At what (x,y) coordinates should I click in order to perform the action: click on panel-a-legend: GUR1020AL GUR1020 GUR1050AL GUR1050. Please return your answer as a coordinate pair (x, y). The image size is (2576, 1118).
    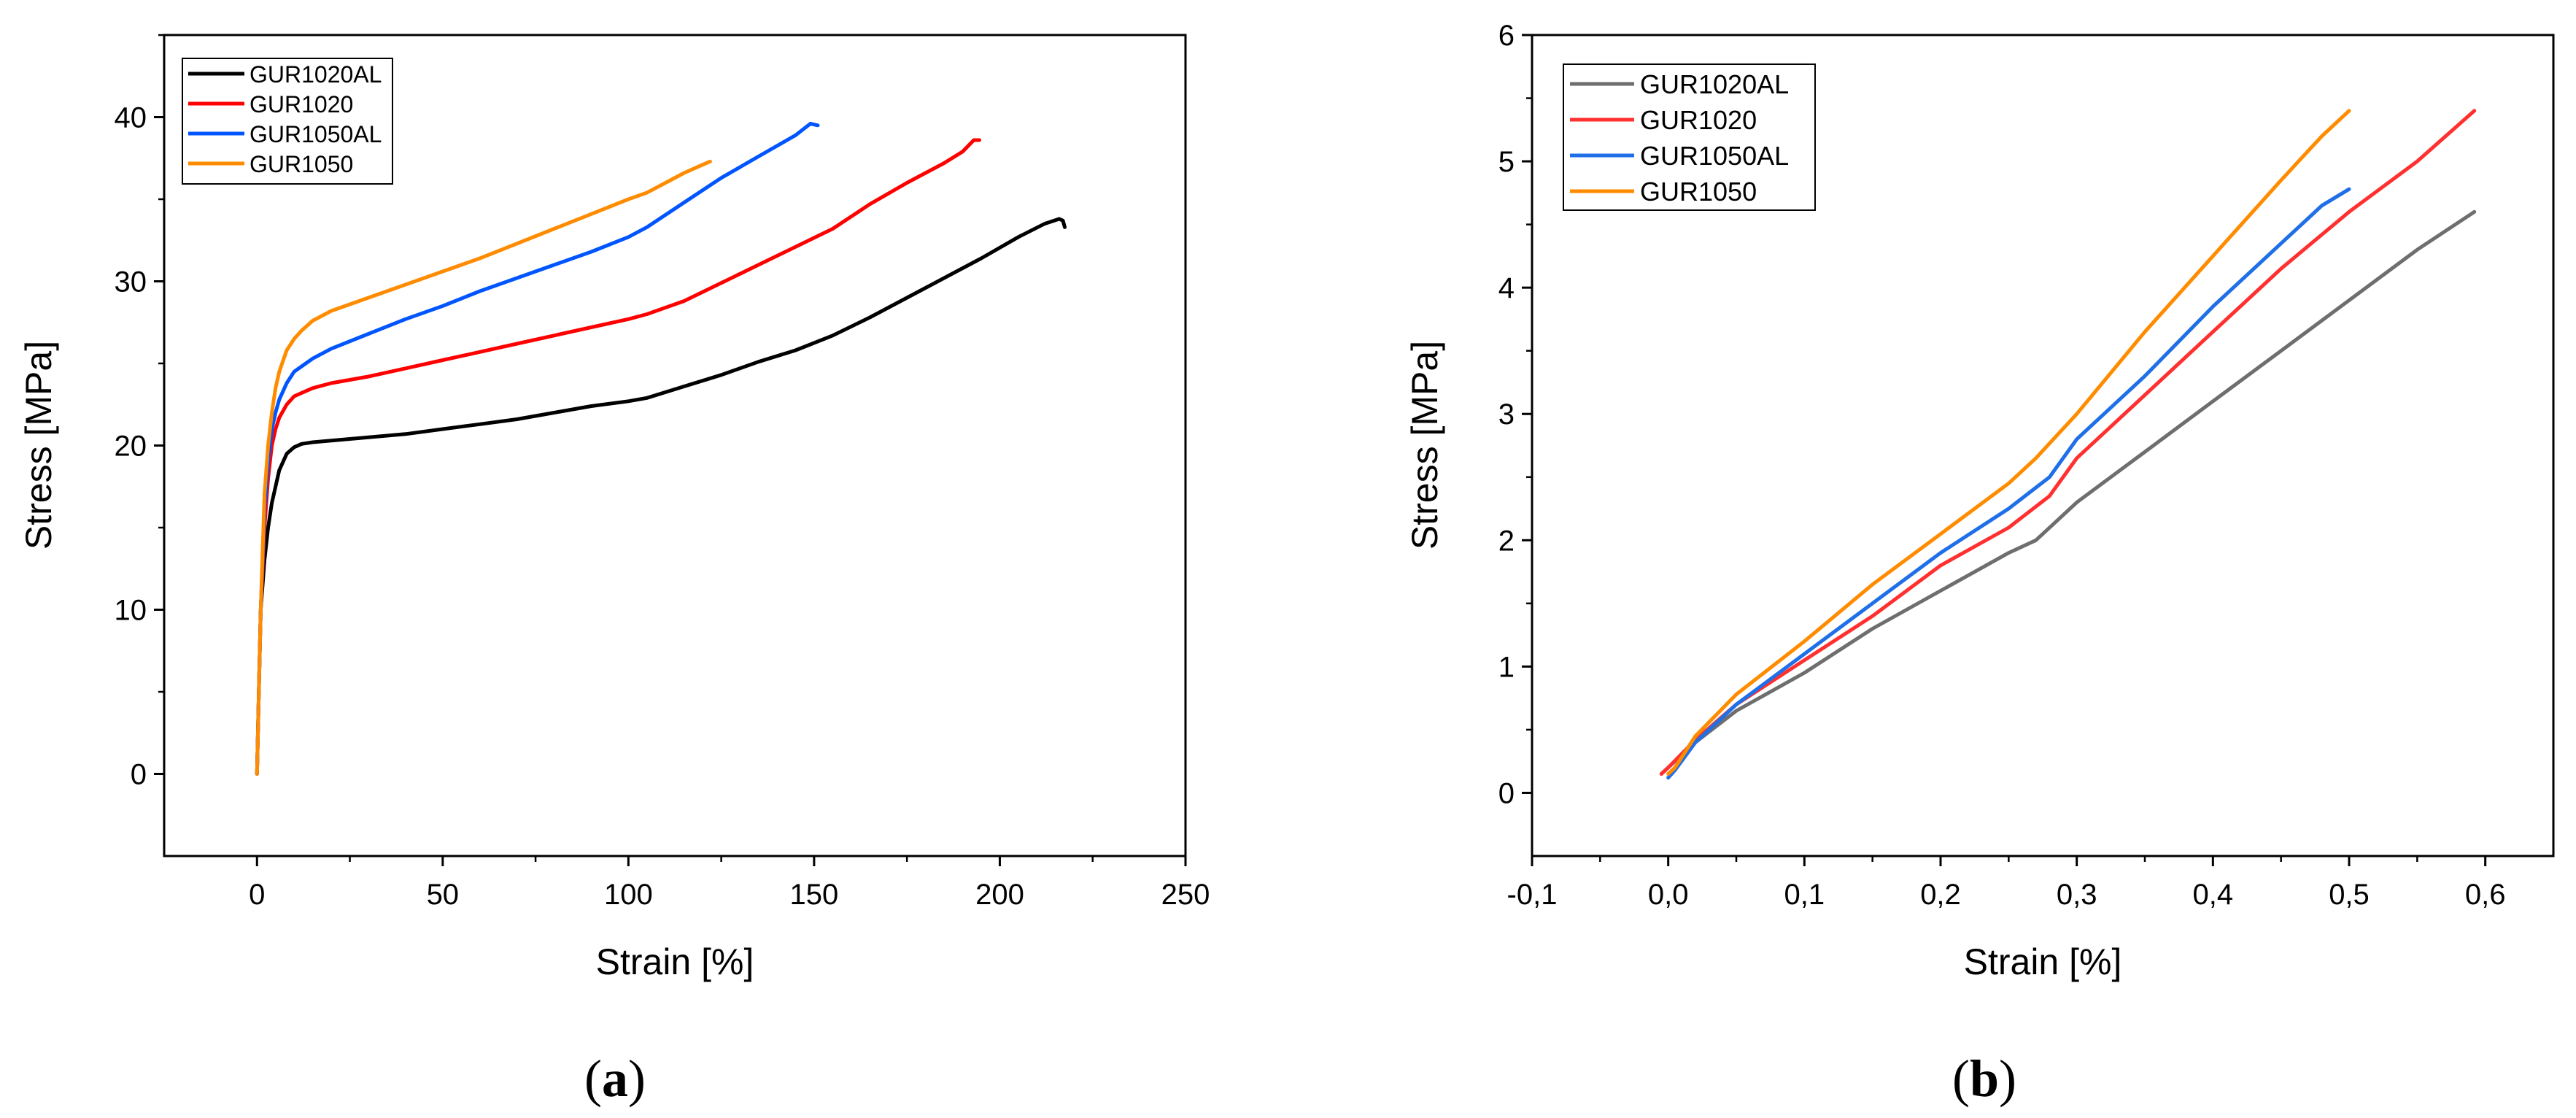
    Looking at the image, I should click on (287, 122).